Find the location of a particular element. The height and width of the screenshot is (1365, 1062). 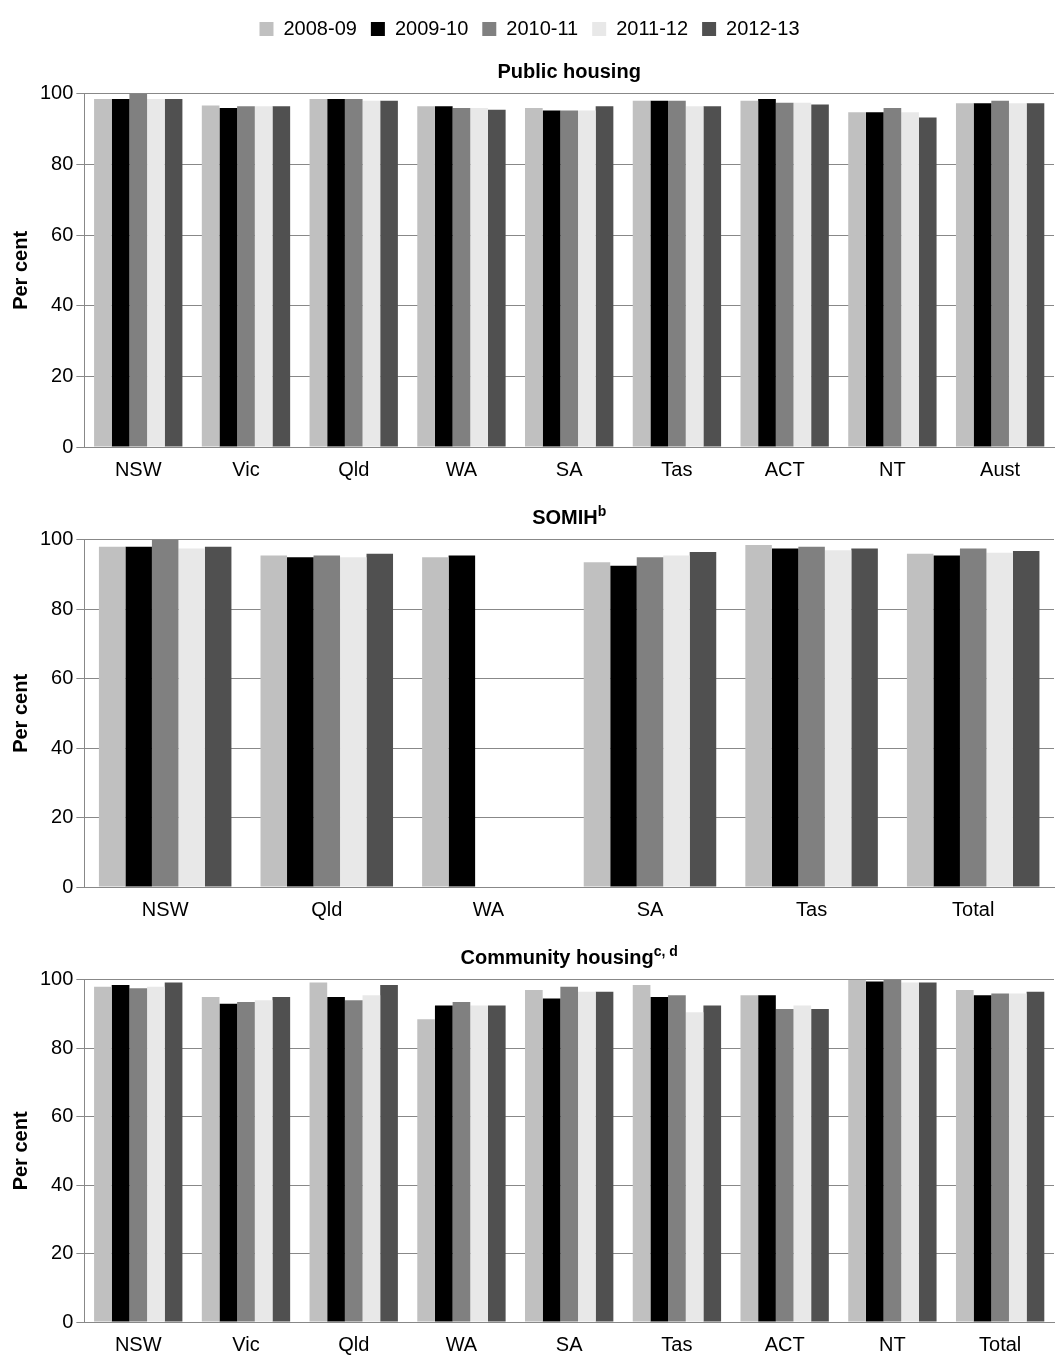

legend-label: 2011-12 is located at coordinates (652, 27).